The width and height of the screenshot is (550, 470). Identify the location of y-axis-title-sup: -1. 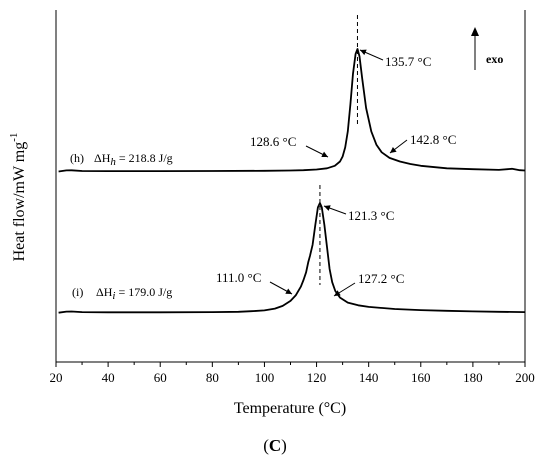
(14, 137).